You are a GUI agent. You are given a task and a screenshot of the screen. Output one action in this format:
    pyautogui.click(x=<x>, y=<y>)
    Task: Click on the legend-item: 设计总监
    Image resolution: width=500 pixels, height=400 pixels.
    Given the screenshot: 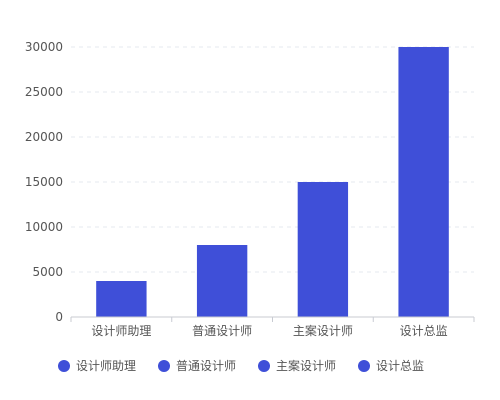 What is the action you would take?
    pyautogui.click(x=391, y=365)
    